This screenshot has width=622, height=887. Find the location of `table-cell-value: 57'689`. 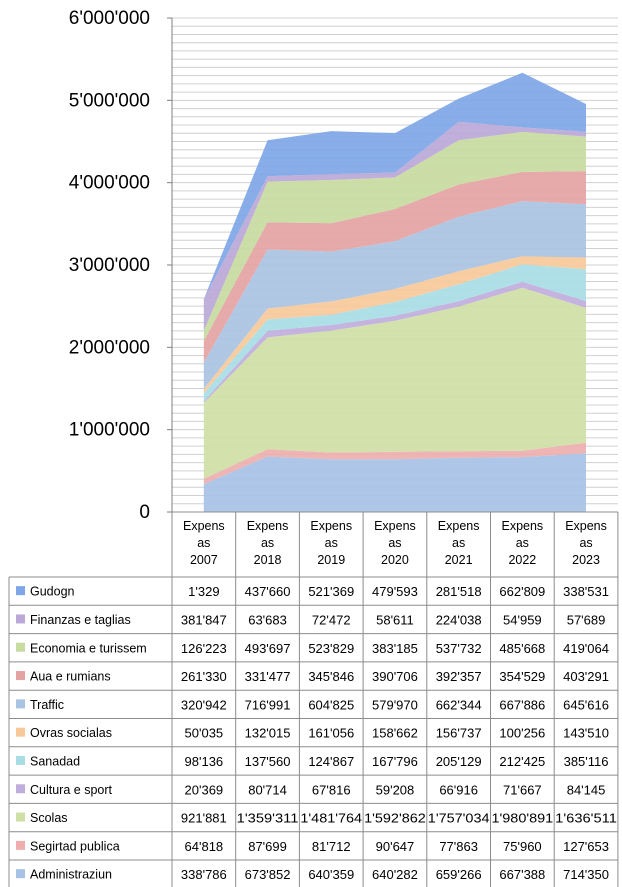

table-cell-value: 57'689 is located at coordinates (586, 619).